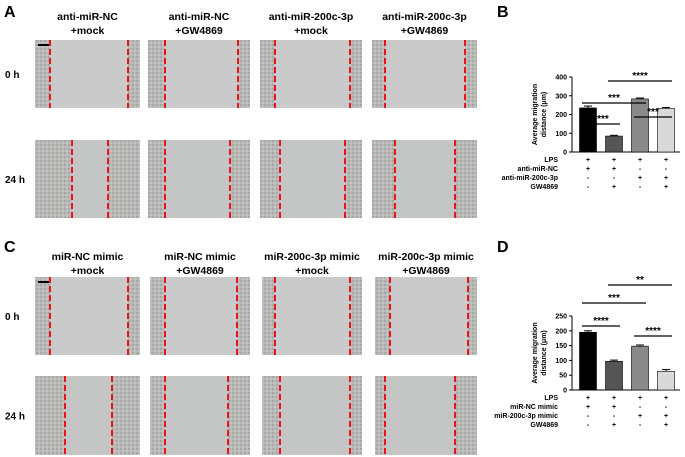 The width and height of the screenshot is (685, 457). I want to click on condition-label: LPS, so click(551, 398).